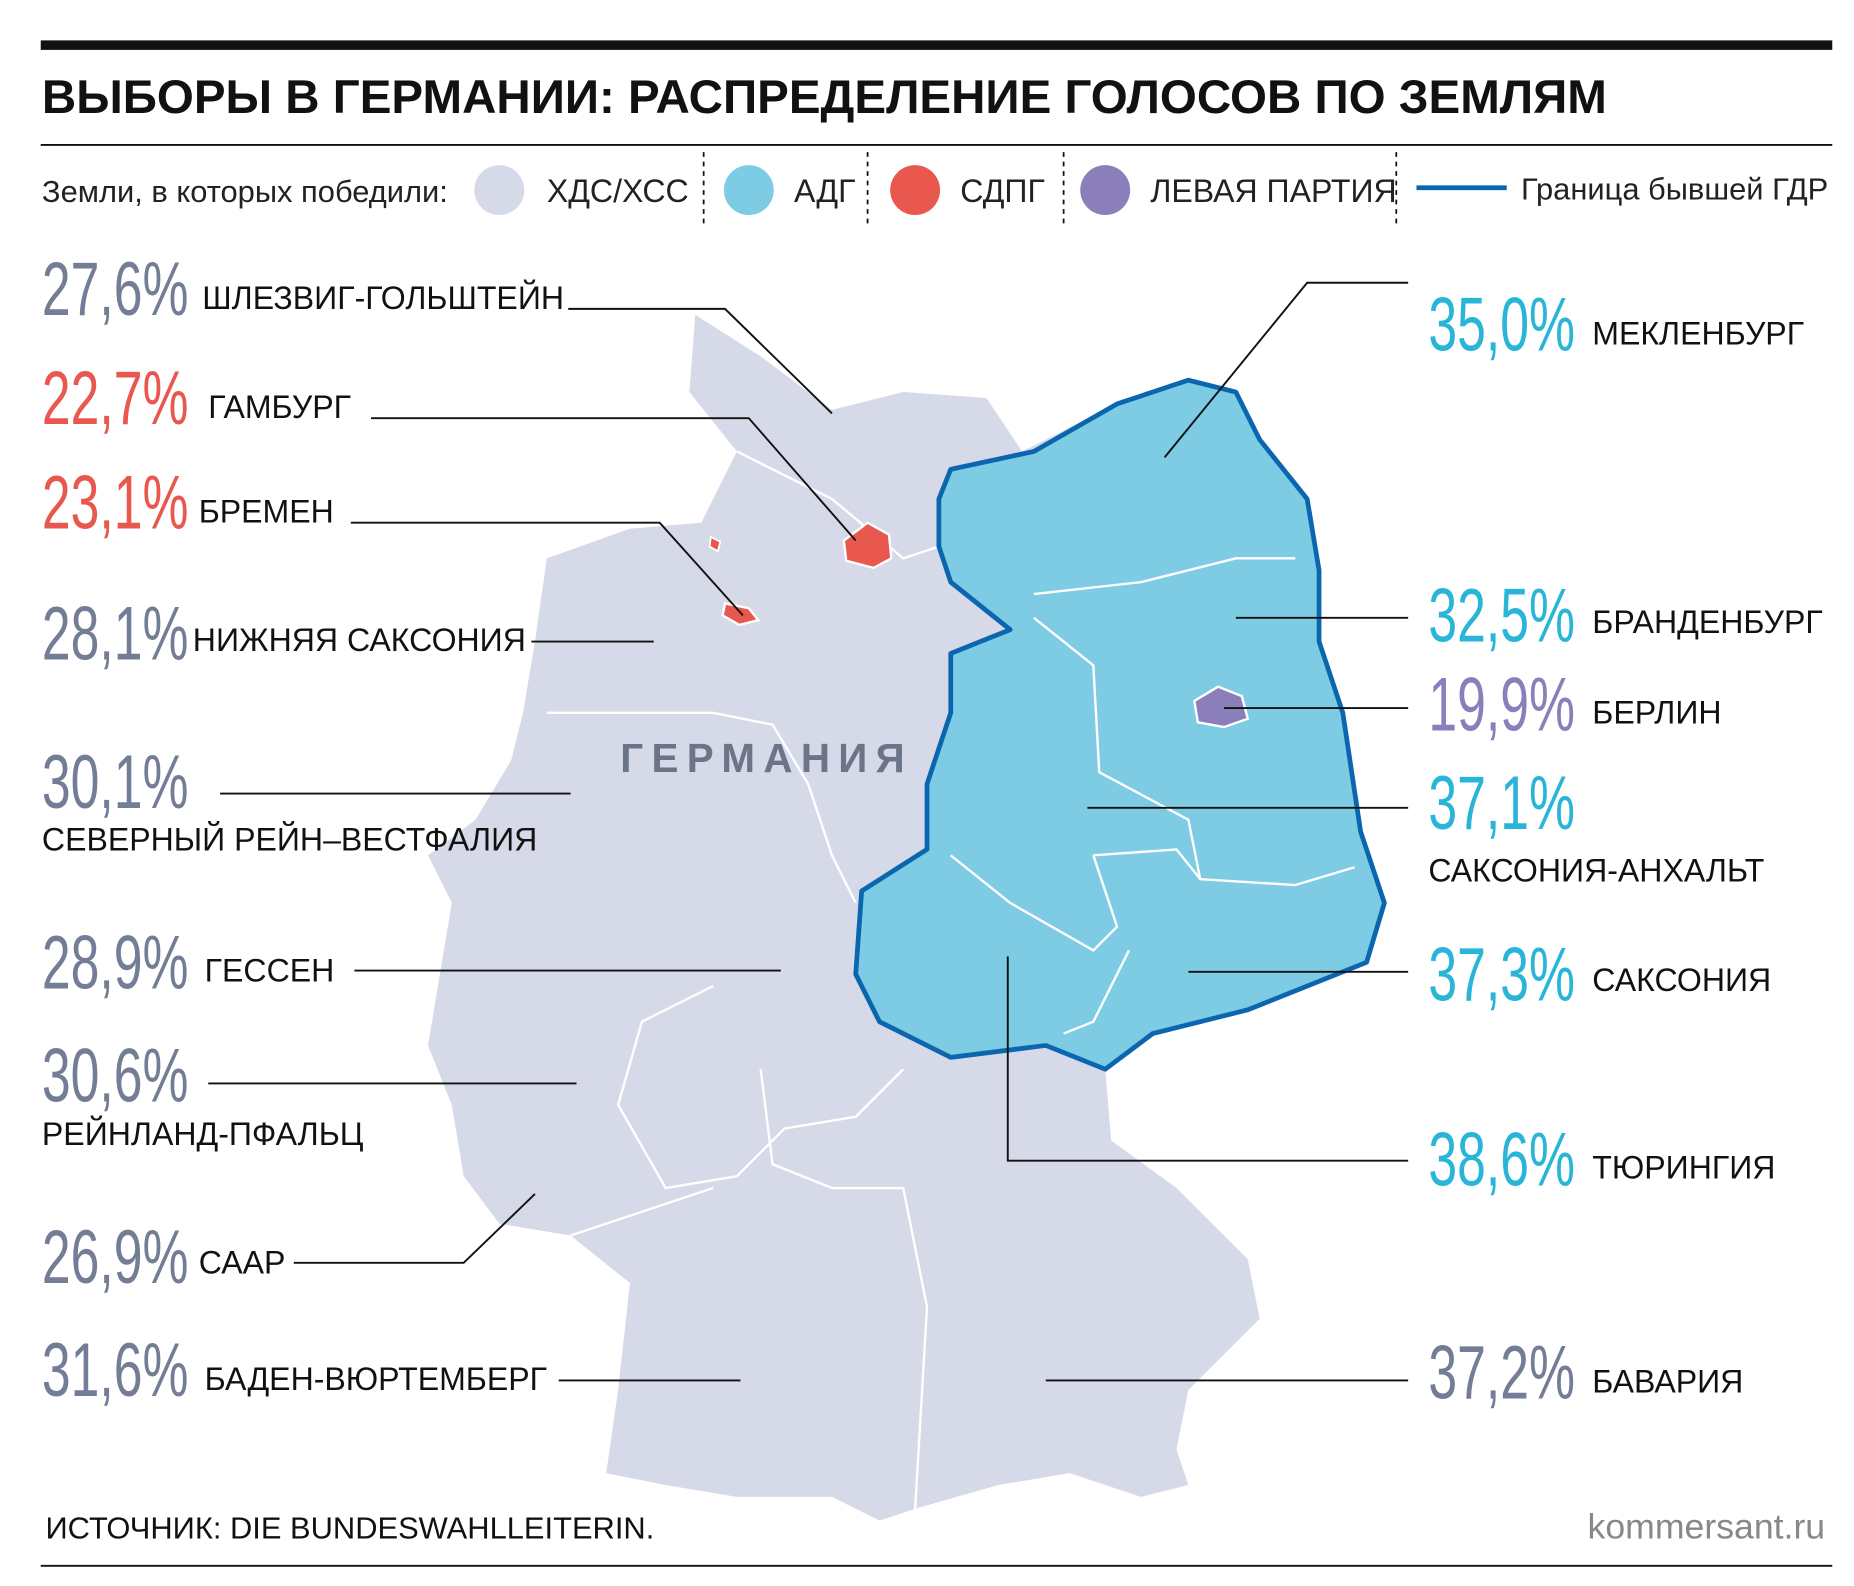 The image size is (1854, 1586). What do you see at coordinates (115, 961) in the screenshot?
I see `region-value: 28,9%` at bounding box center [115, 961].